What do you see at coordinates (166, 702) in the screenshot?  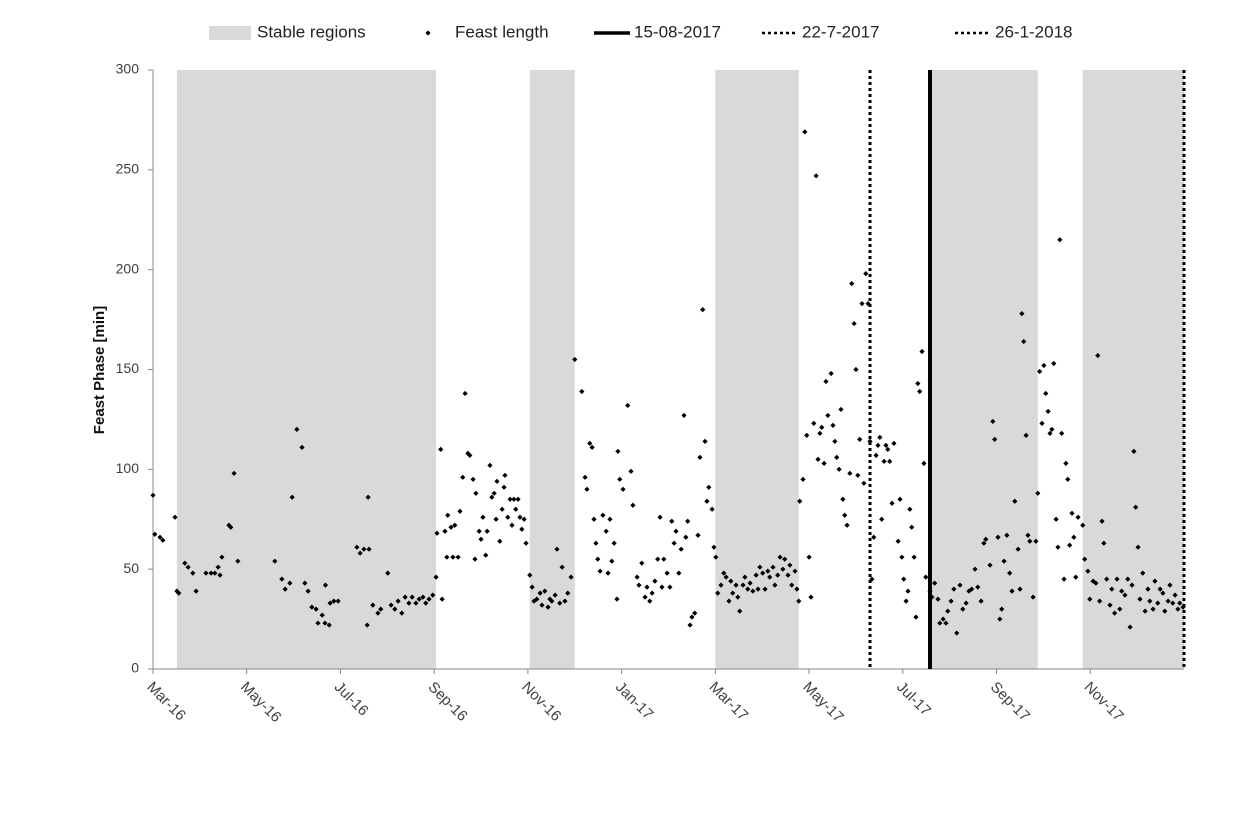 I see `x-tick-label: Mar-16` at bounding box center [166, 702].